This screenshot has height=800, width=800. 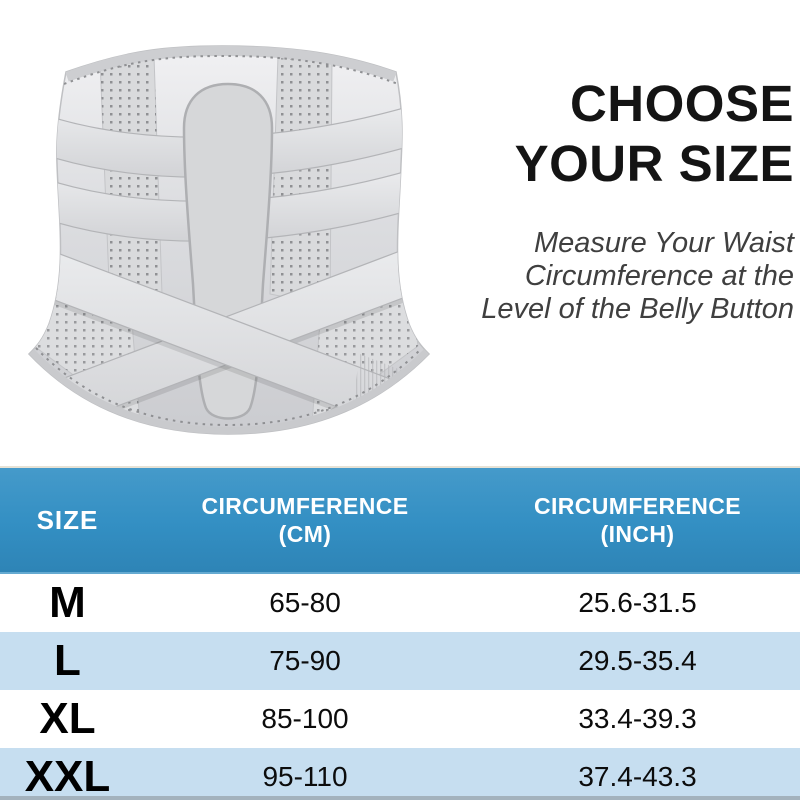 What do you see at coordinates (637, 534) in the screenshot?
I see `column-header-inch-line2: (INCH)` at bounding box center [637, 534].